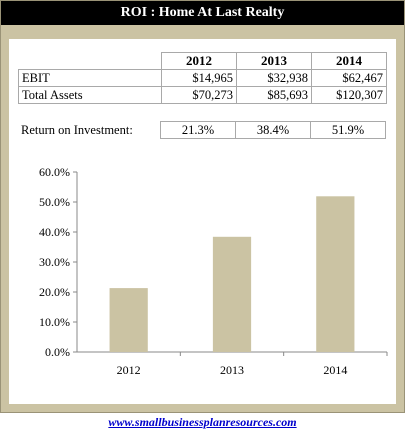 This screenshot has width=405, height=433. I want to click on roi-cell: 21.3%, so click(198, 130).